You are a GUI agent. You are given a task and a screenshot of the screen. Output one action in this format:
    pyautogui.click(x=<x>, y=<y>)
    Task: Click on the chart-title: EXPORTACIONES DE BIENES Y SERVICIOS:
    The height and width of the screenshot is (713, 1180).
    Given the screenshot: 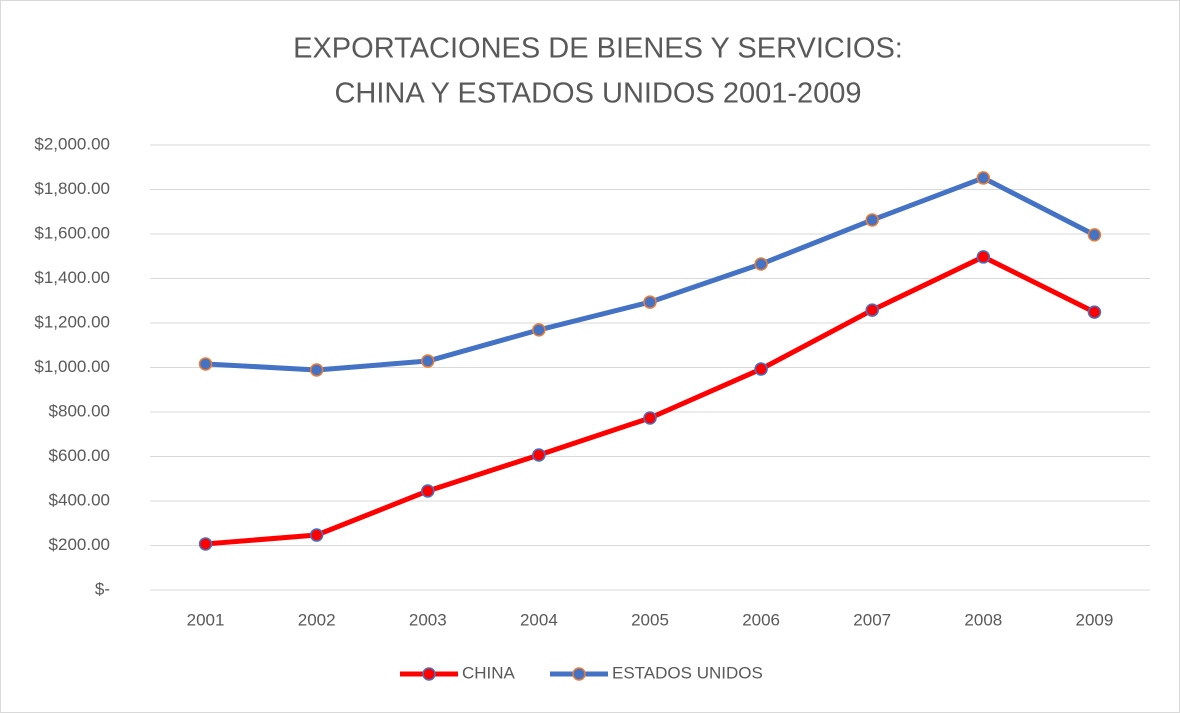 What is the action you would take?
    pyautogui.click(x=598, y=49)
    